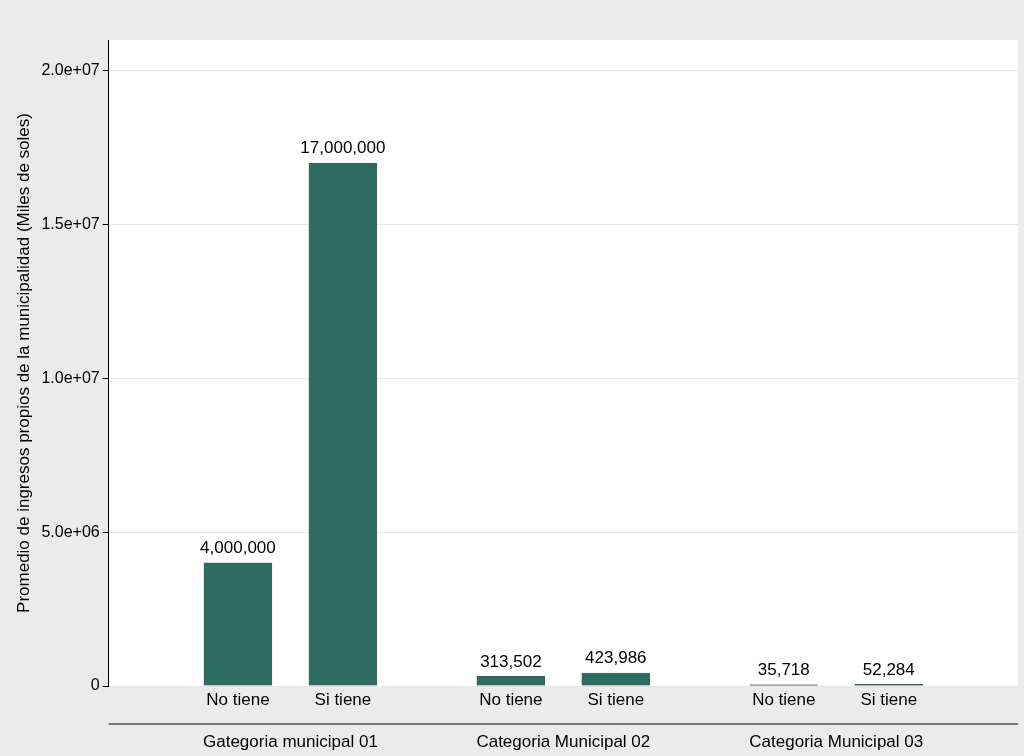 This screenshot has width=1024, height=756. Describe the element at coordinates (70, 377) in the screenshot. I see `y-tick-label: 1.0e+07` at that location.